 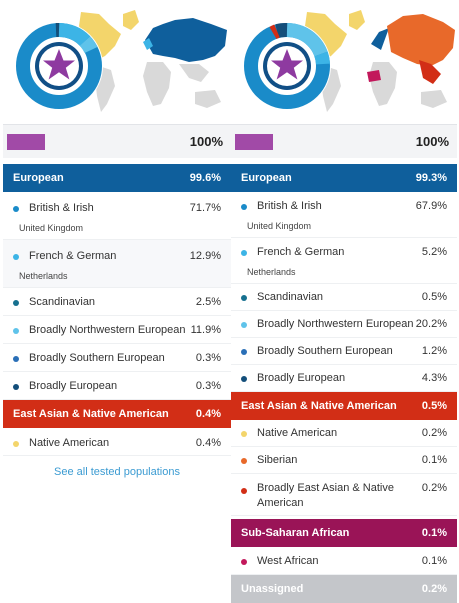 I want to click on list-item: Siberian 0.1%, so click(x=344, y=460).